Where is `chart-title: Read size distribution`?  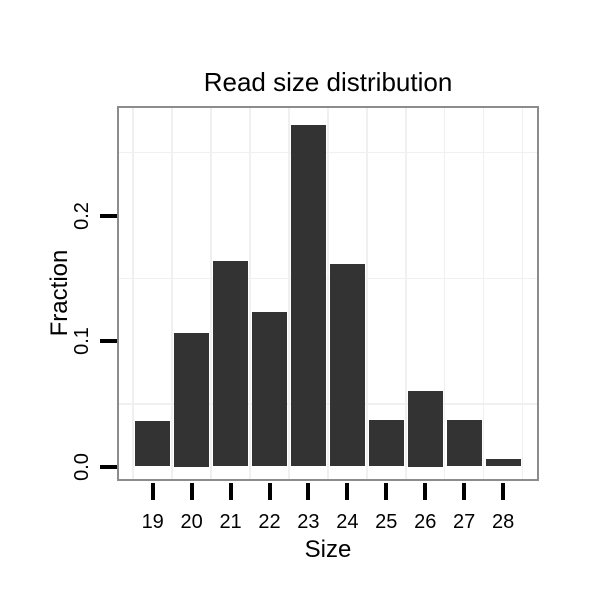
chart-title: Read size distribution is located at coordinates (328, 82).